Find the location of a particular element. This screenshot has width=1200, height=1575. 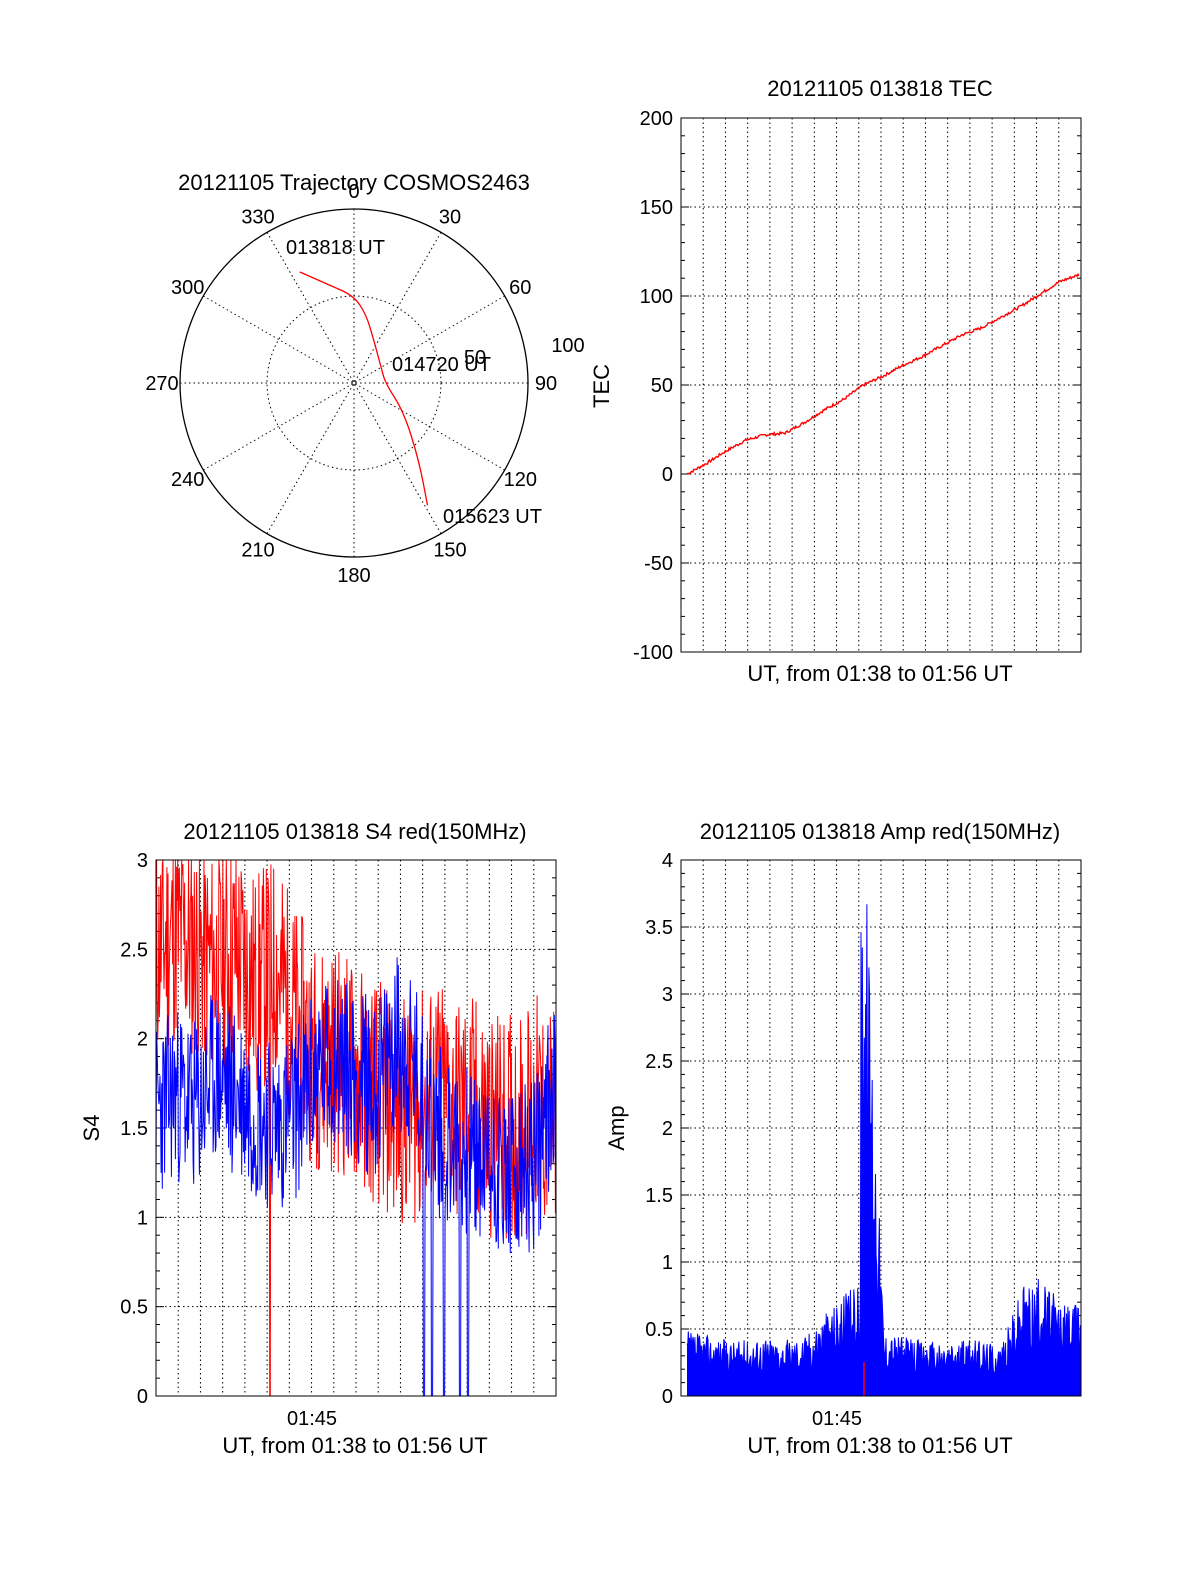

tec-y-tick-labels: -100 -50 0 50 100 150 200 is located at coordinates (653, 386).